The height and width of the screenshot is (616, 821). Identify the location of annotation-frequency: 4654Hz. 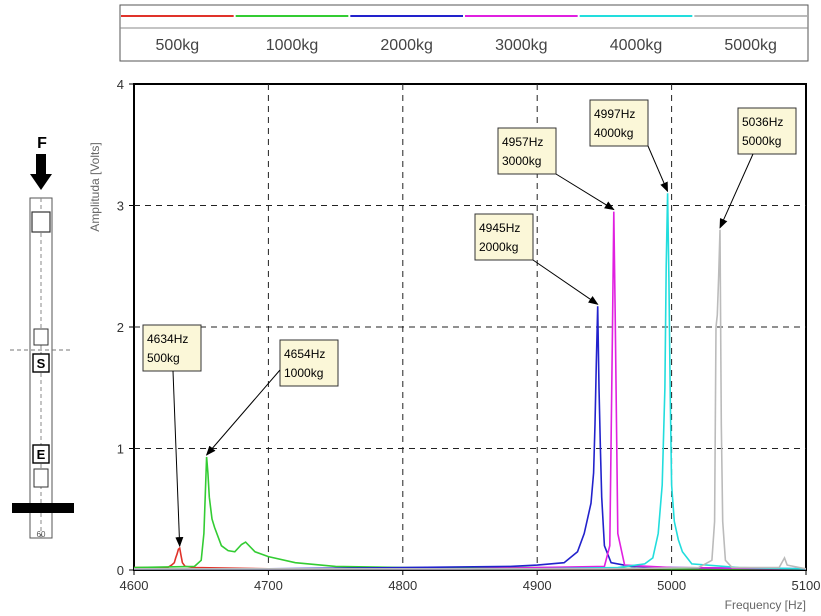
(304, 354).